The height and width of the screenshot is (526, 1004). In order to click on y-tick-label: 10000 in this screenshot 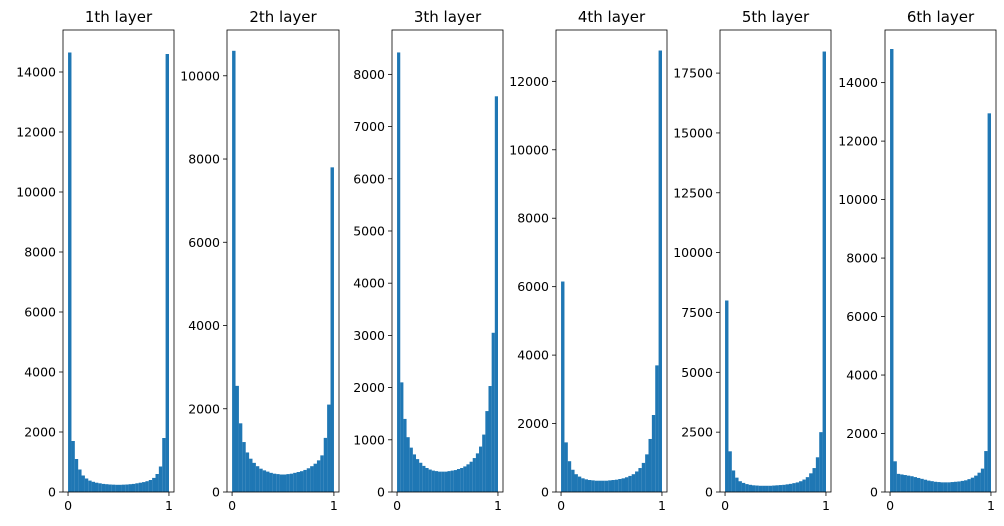, I will do `click(858, 199)`.